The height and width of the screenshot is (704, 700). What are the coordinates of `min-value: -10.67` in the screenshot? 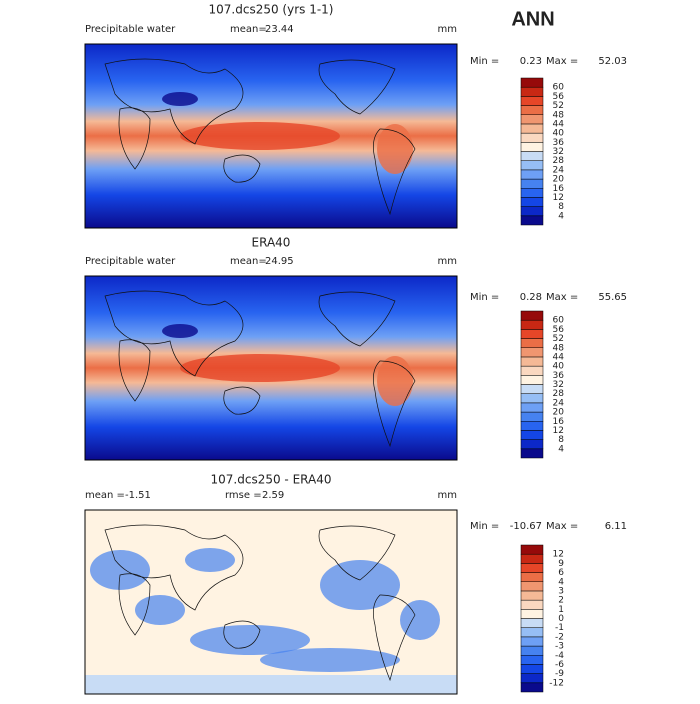 It's located at (526, 526).